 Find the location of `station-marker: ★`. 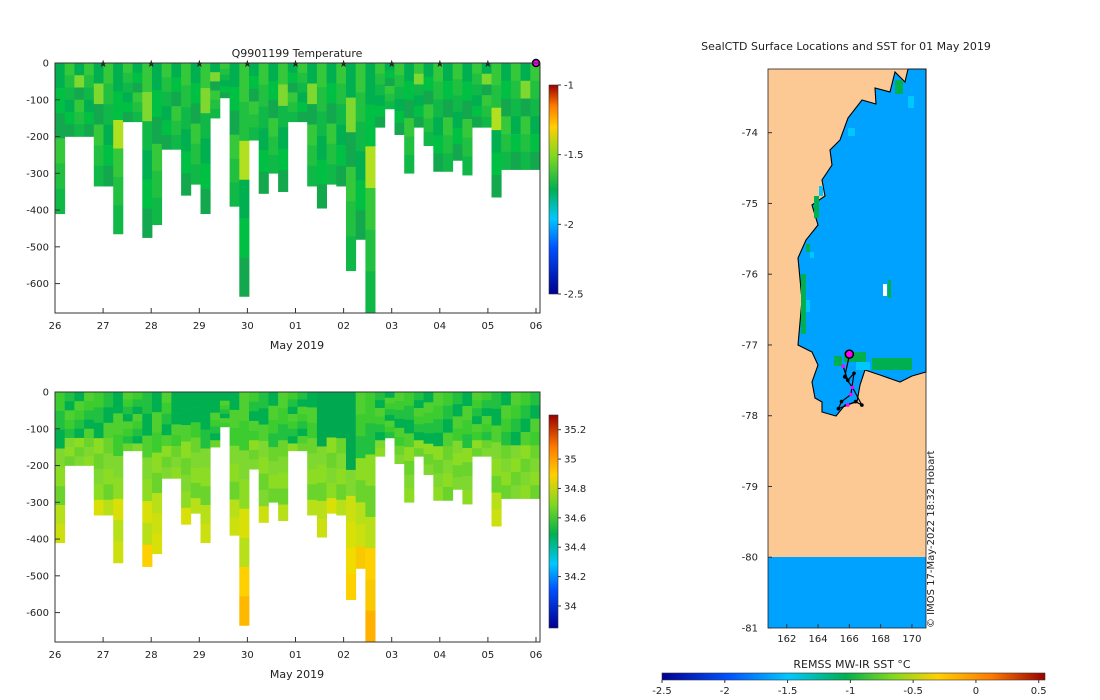

station-marker: ★ is located at coordinates (439, 64).